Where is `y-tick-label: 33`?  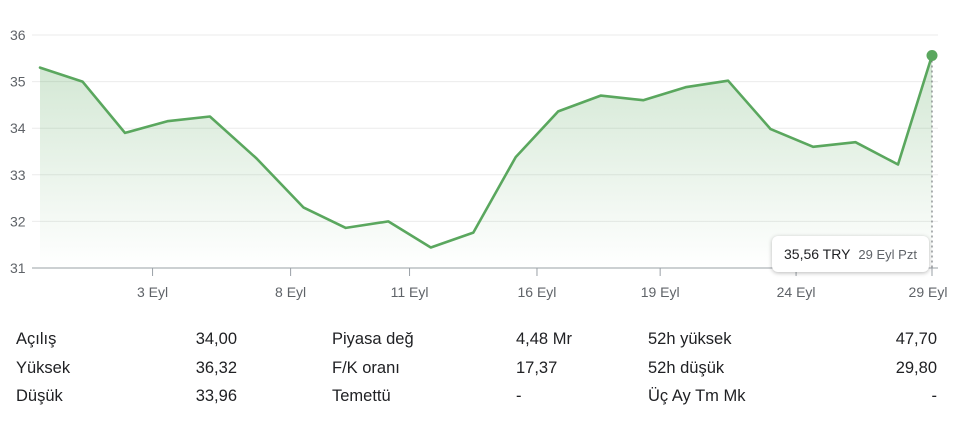
y-tick-label: 33 is located at coordinates (18, 175).